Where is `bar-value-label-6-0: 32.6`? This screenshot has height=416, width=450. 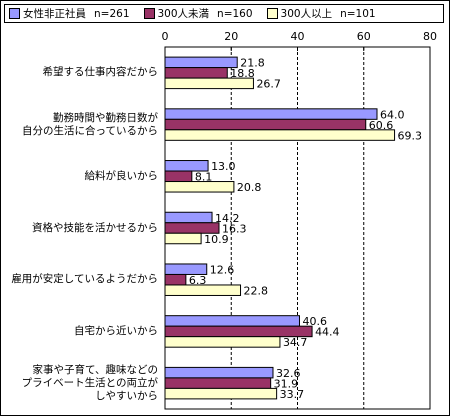
bar-value-label-6-0: 32.6 is located at coordinates (288, 373).